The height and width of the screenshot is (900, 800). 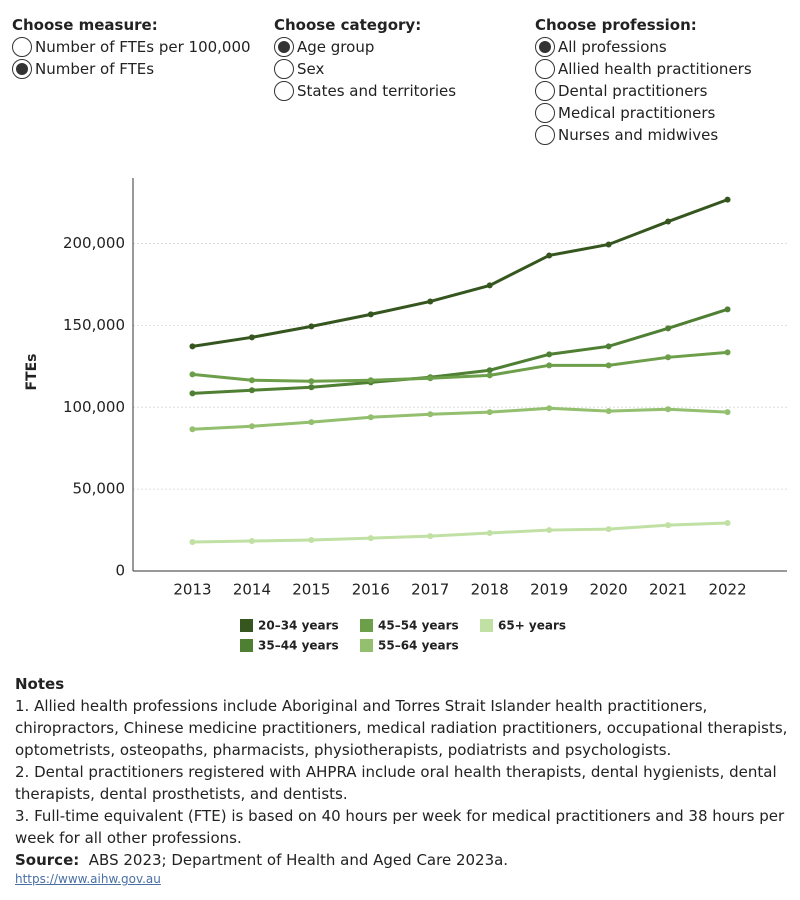 What do you see at coordinates (637, 113) in the screenshot?
I see `option-label: Medical practitioners` at bounding box center [637, 113].